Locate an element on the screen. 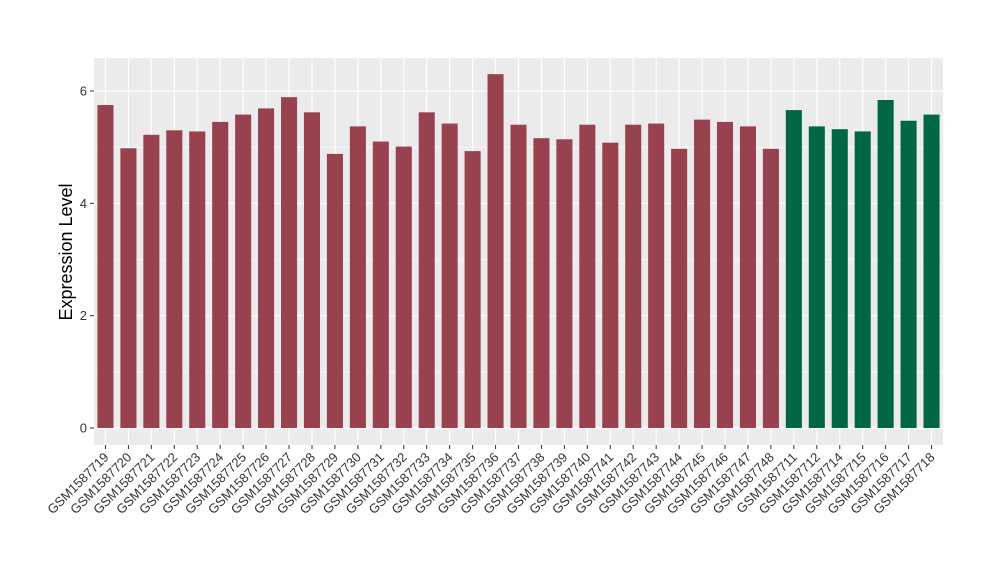 The width and height of the screenshot is (1000, 580). y-tick-label: 2 is located at coordinates (83, 315).